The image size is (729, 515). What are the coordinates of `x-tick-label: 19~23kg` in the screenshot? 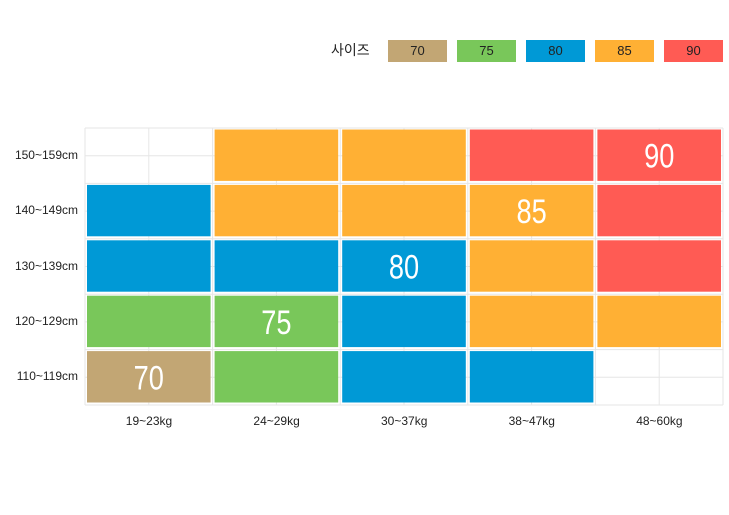 It's located at (149, 421).